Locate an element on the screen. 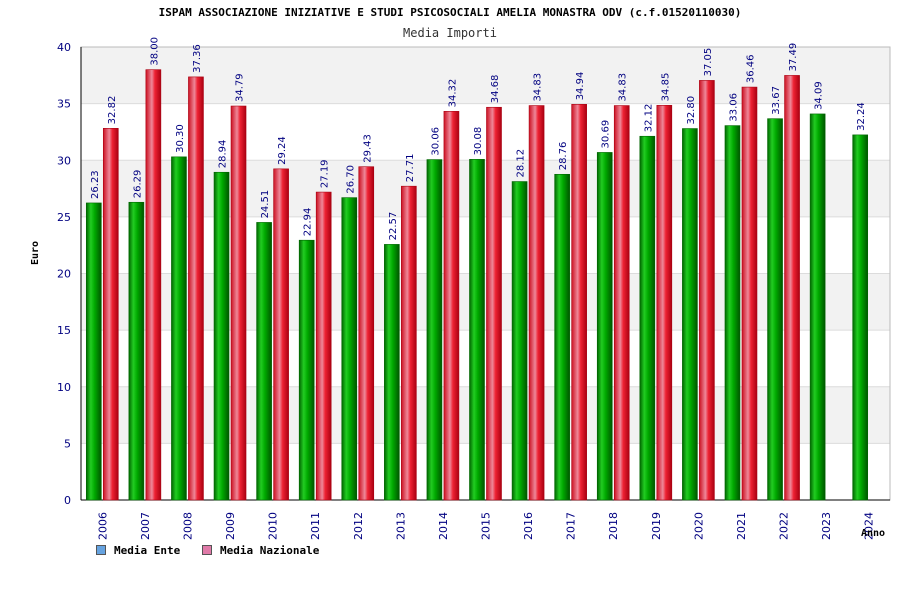  data-label-media-nazionale: 29.43 is located at coordinates (367, 148).